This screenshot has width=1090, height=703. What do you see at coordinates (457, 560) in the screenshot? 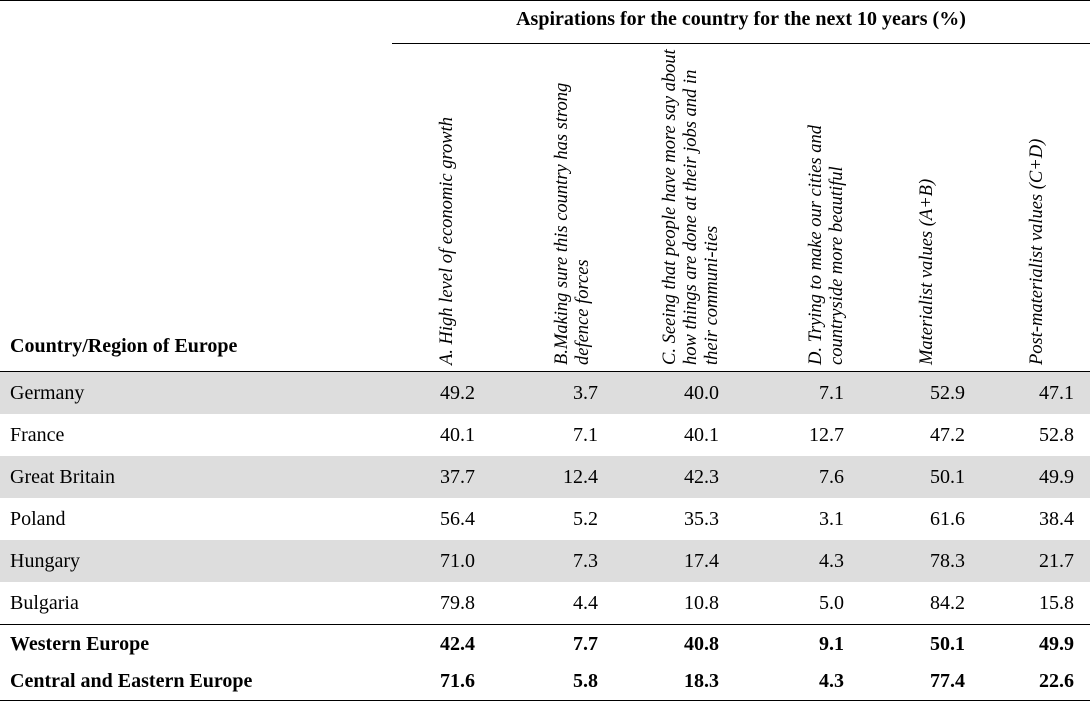
I see `value-a: 71.0` at bounding box center [457, 560].